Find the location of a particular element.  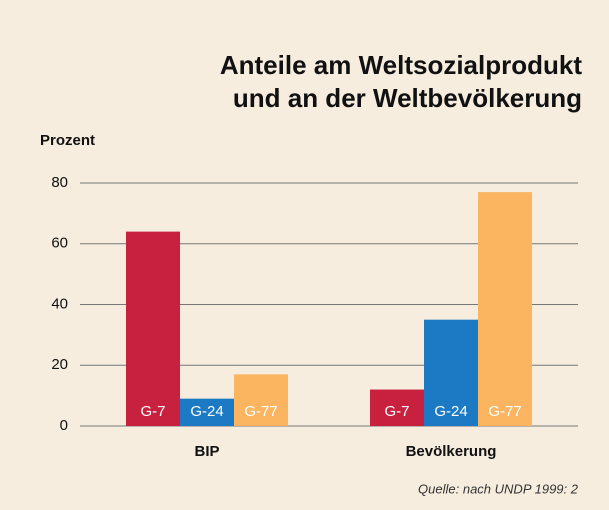

y-tick-label: 0 is located at coordinates (64, 425).